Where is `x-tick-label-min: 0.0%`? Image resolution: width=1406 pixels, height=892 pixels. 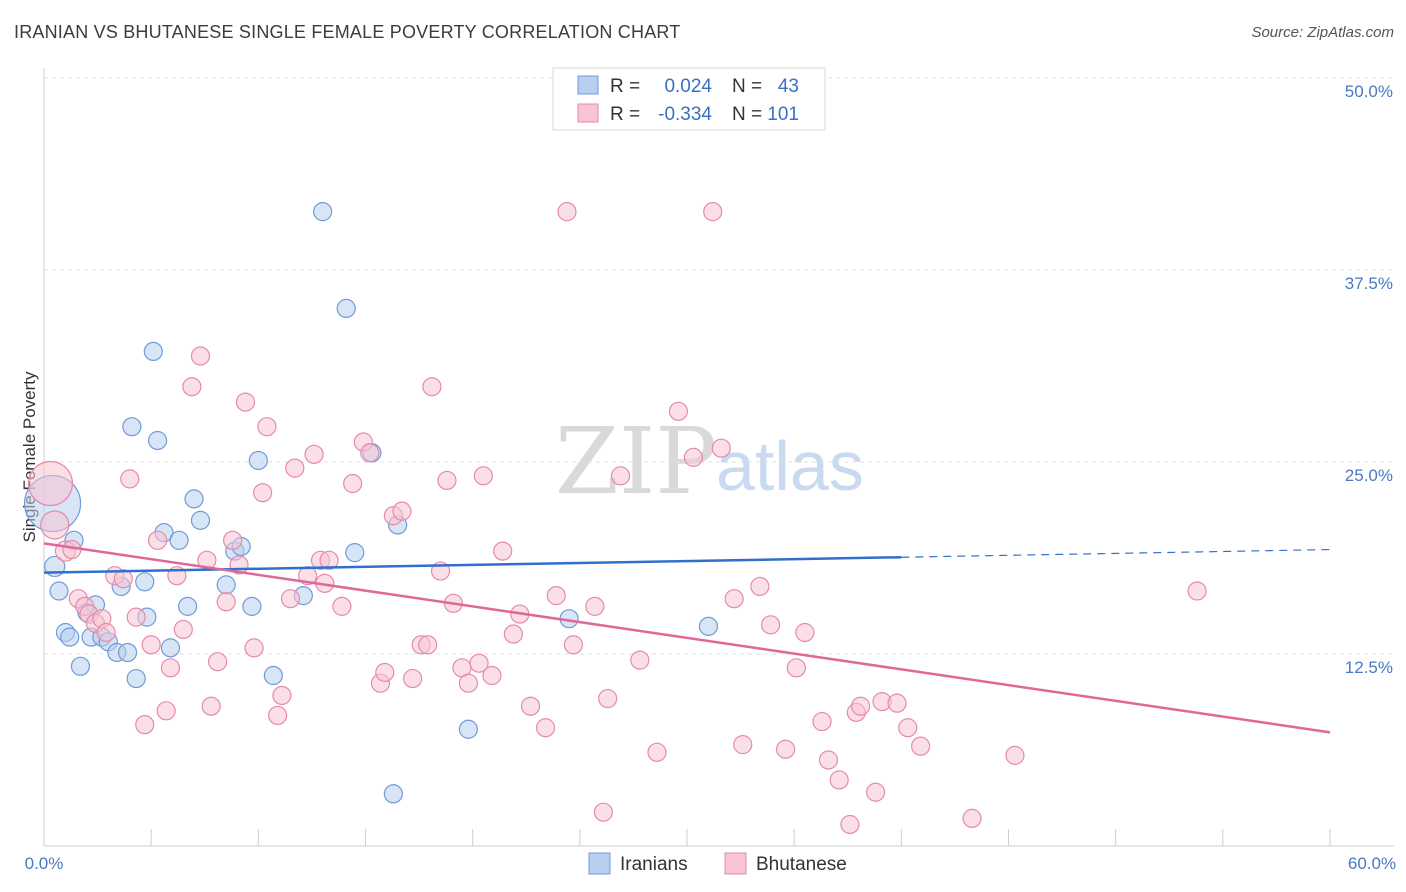 x-tick-label-min: 0.0% is located at coordinates (44, 863).